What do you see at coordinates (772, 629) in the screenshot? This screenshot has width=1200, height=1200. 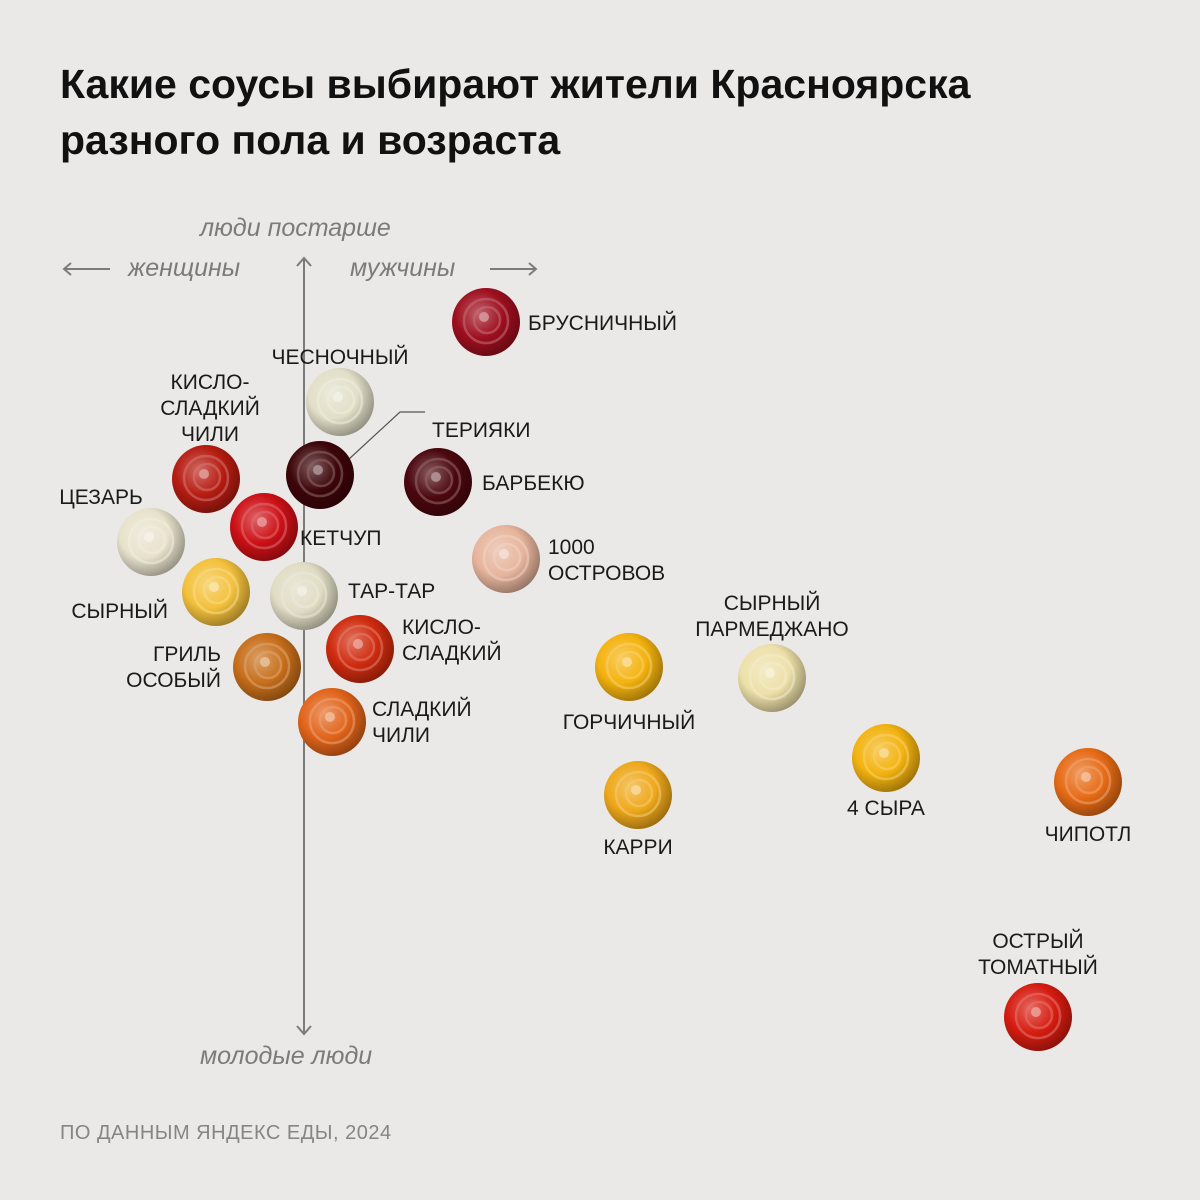 I see `sauce-label-line: ПАРМЕДЖАНО` at bounding box center [772, 629].